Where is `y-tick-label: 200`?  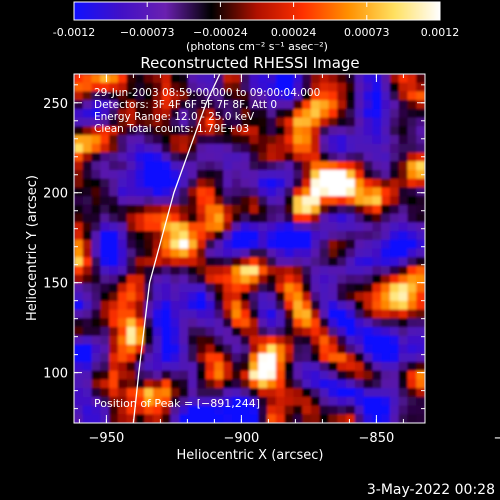
y-tick-label: 200 is located at coordinates (55, 194).